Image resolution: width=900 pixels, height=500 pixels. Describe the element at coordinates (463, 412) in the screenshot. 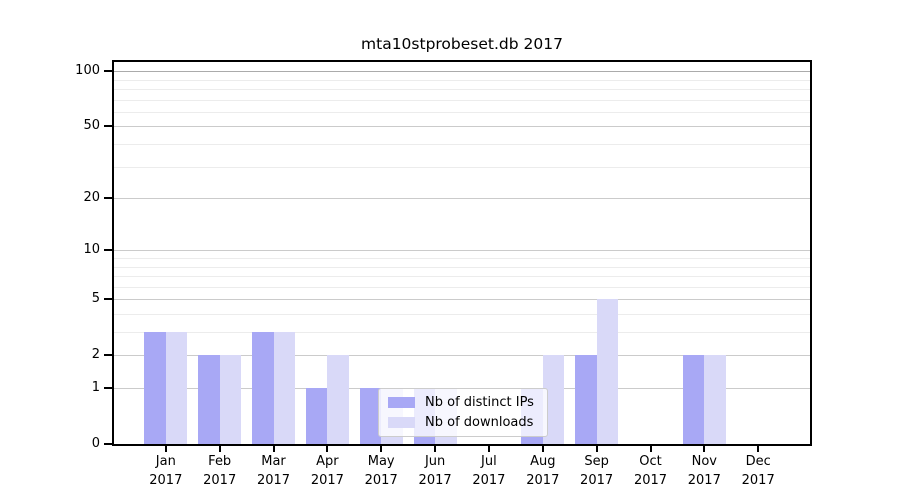

I see `legend: Nb of distinct IPs Nb of downloads` at that location.